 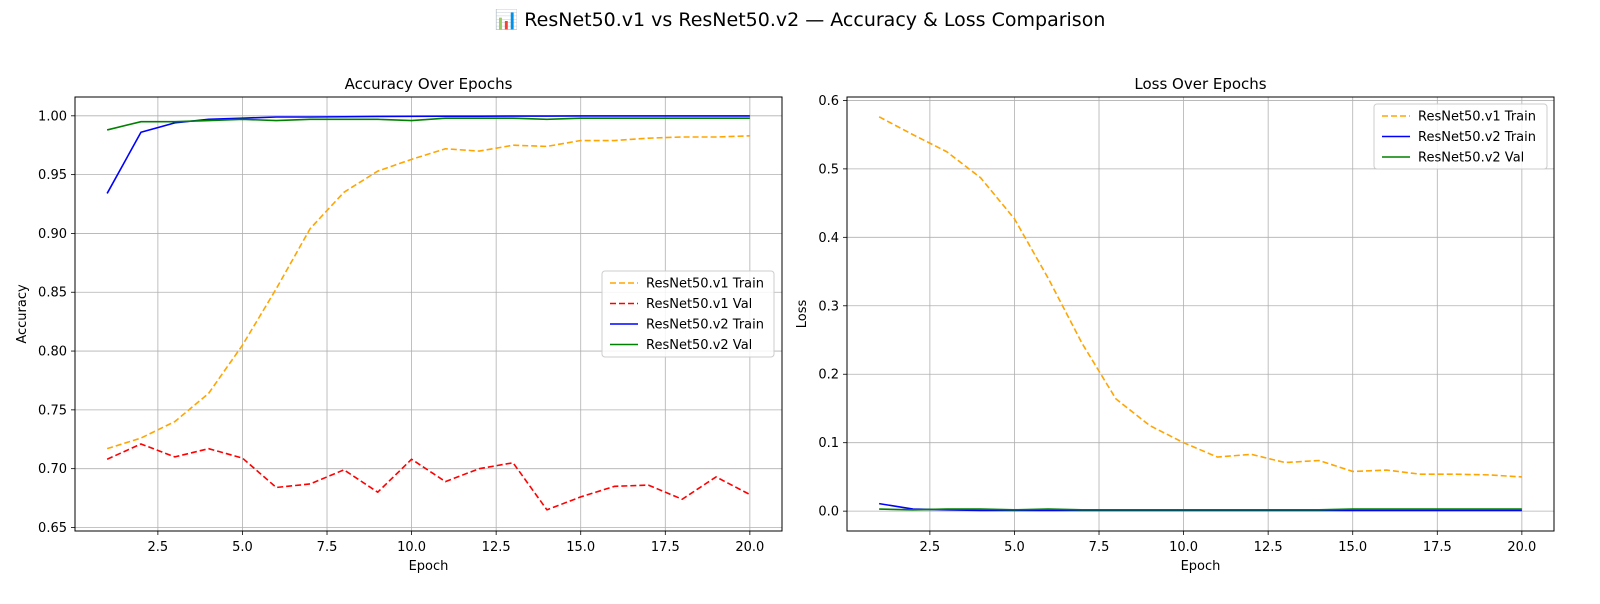 What do you see at coordinates (242, 547) in the screenshot?
I see `panel-1-x-tick-label: 5.0` at bounding box center [242, 547].